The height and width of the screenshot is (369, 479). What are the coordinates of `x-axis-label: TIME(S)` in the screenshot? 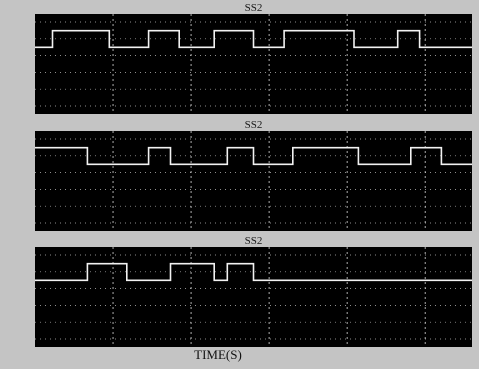 It's located at (218, 354).